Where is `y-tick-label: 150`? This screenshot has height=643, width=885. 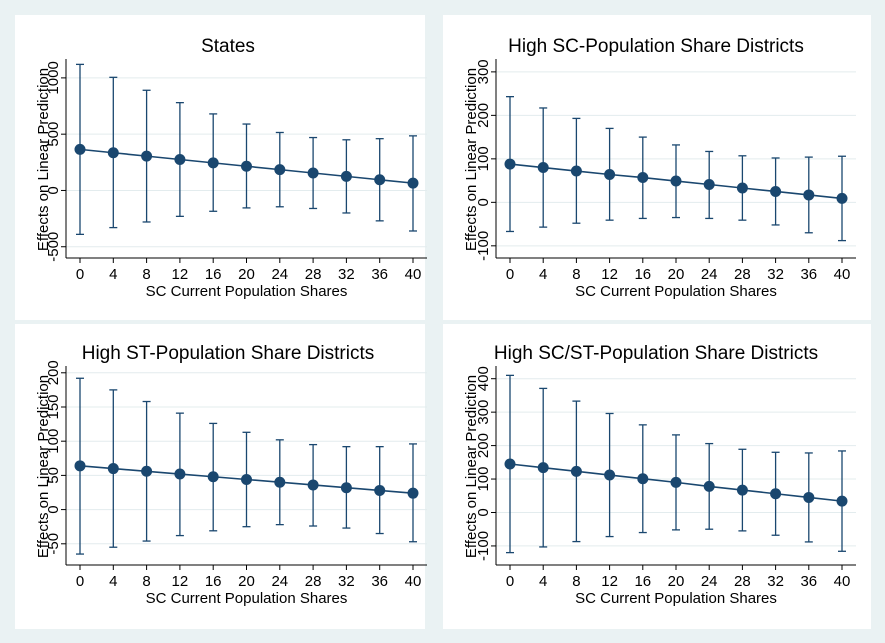 y-tick-label: 150 is located at coordinates (53, 406).